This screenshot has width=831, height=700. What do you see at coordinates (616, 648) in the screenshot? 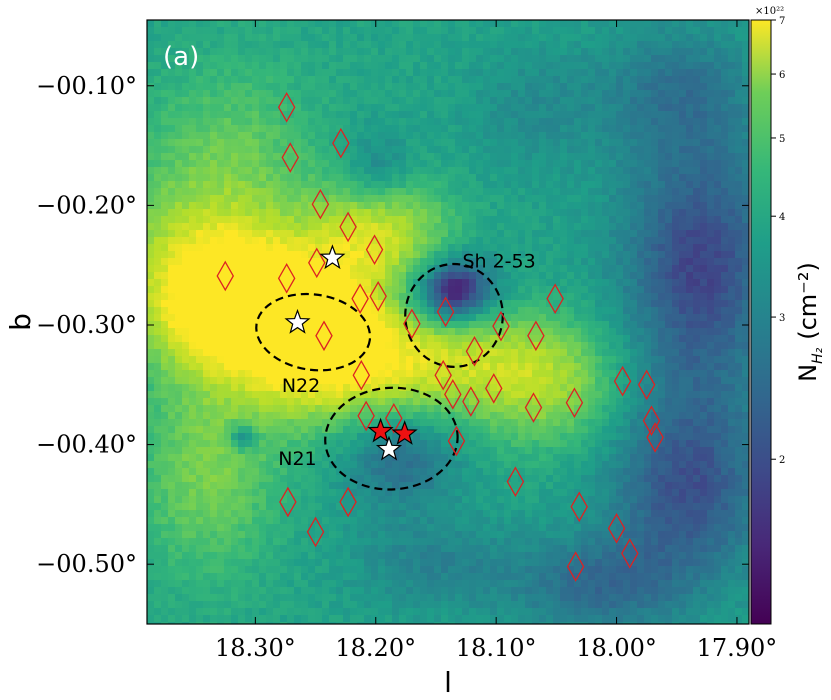
I see `x-tick-label: 18.00°` at bounding box center [616, 648].